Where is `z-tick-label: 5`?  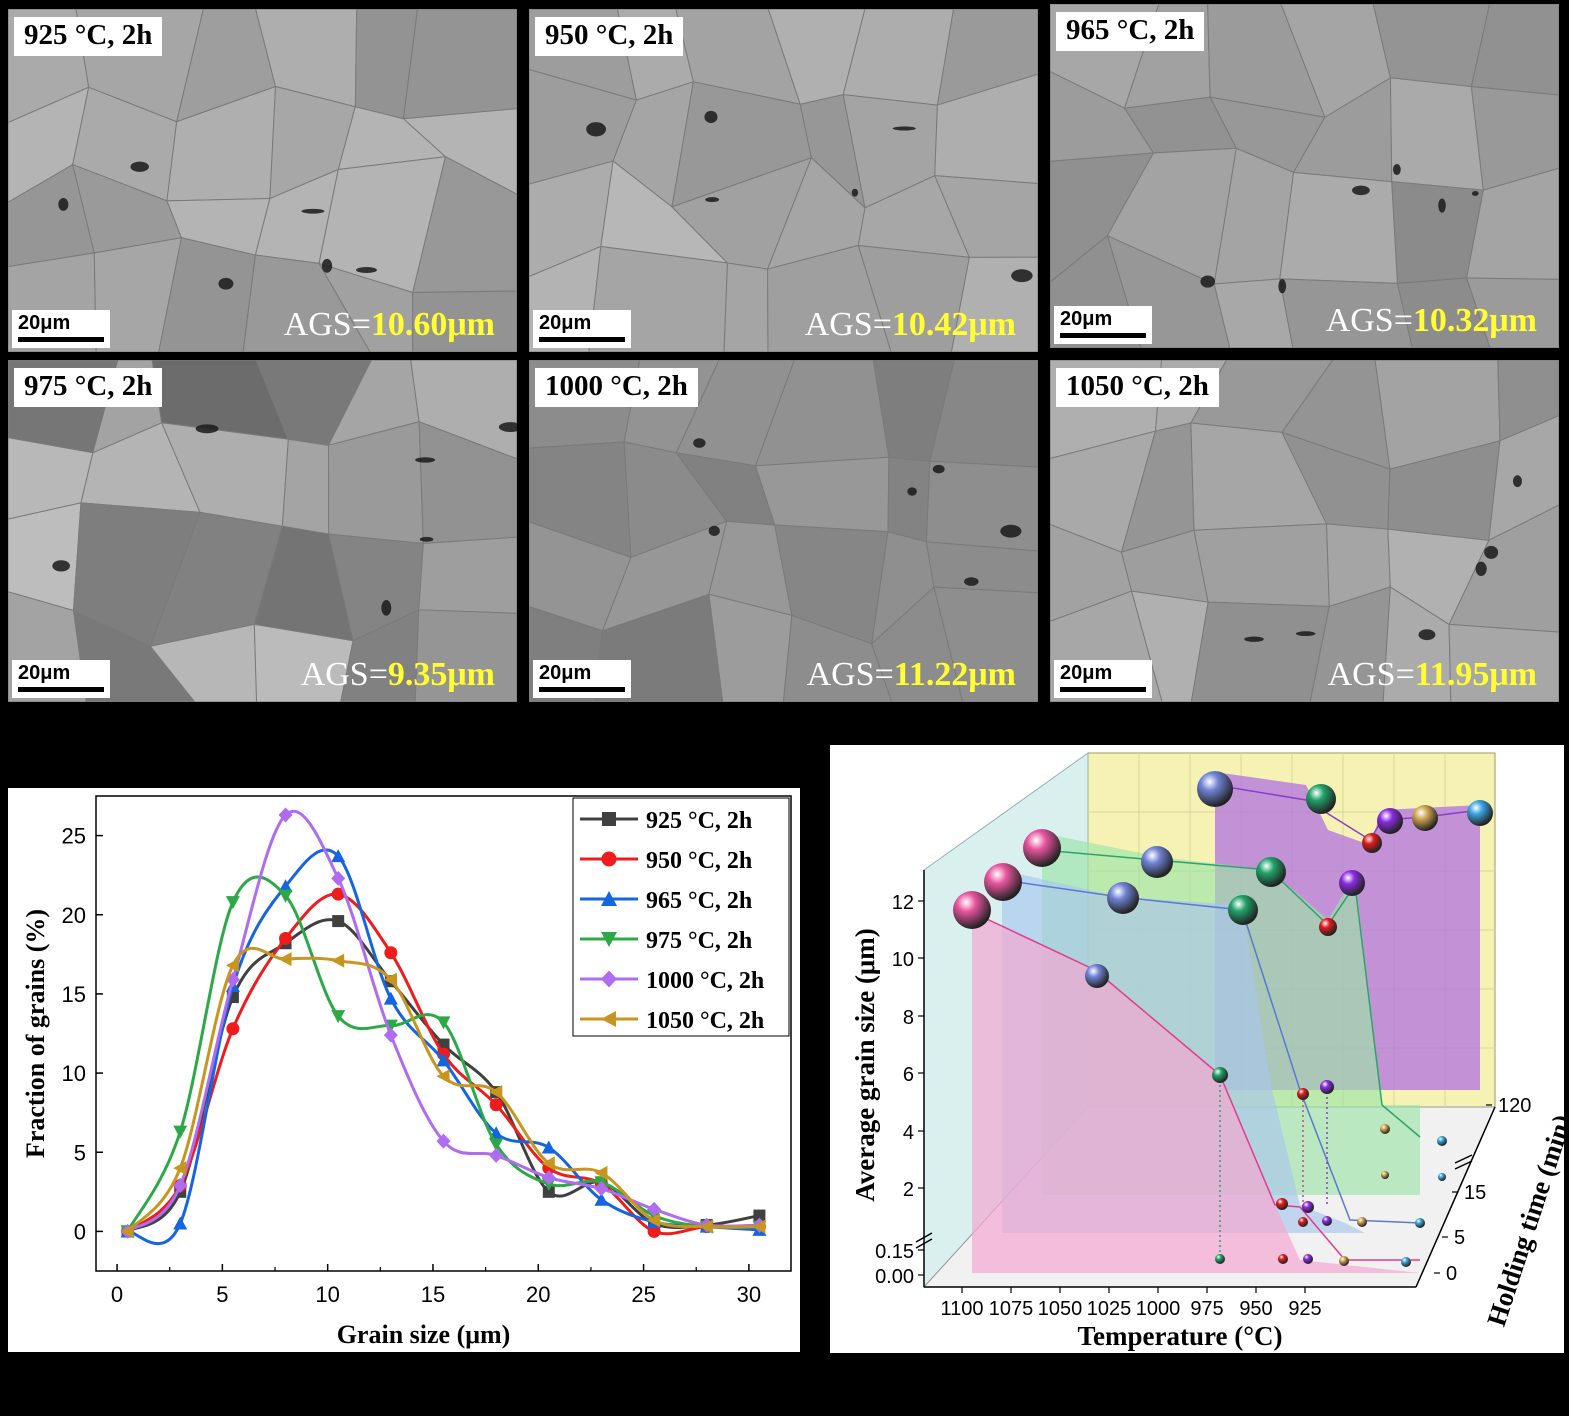
z-tick-label: 5 is located at coordinates (1459, 1238).